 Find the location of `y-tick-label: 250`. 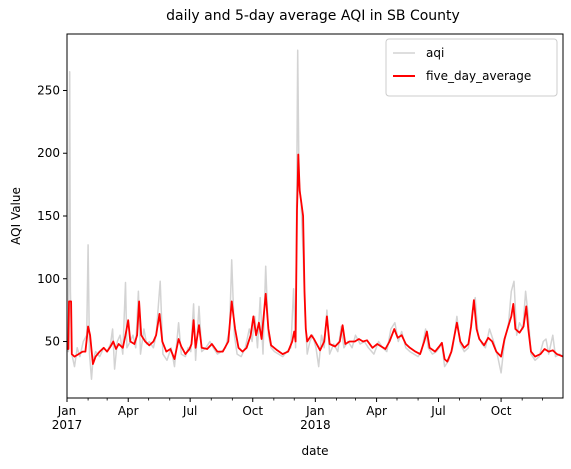

y-tick-label: 250 is located at coordinates (48, 90).